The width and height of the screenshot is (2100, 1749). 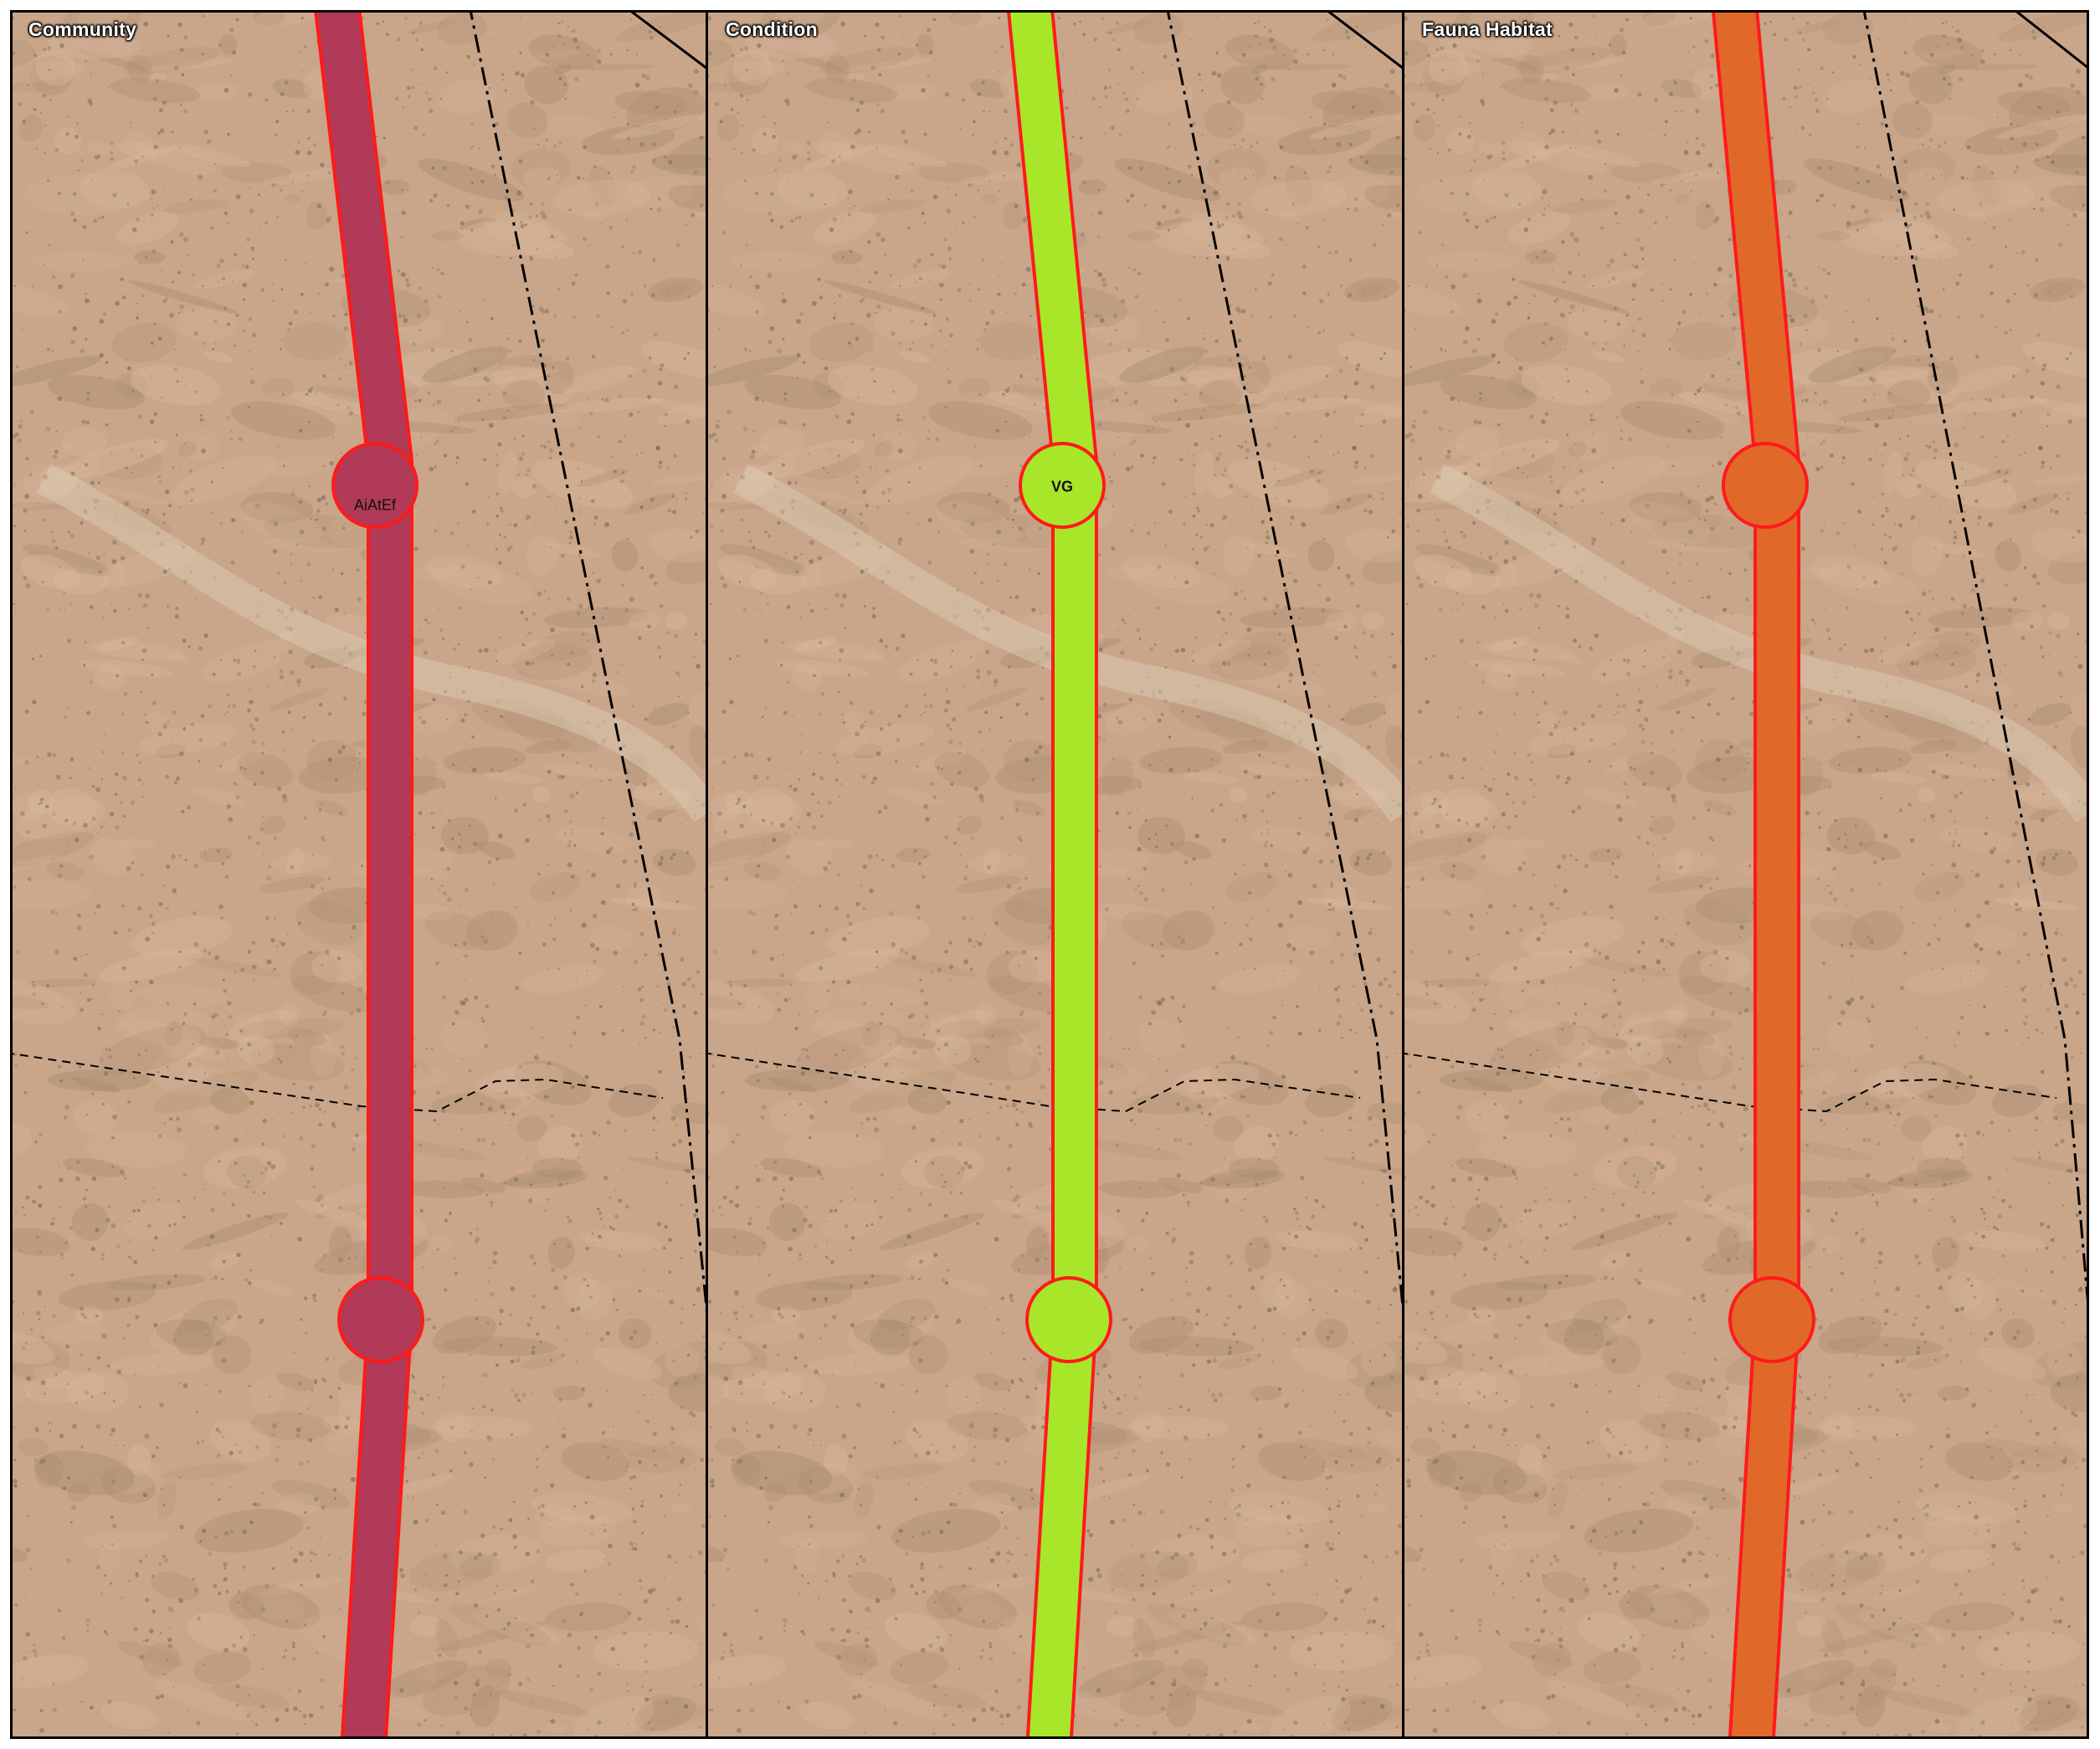 I want to click on community-node-label: AiAtEf, so click(x=375, y=505).